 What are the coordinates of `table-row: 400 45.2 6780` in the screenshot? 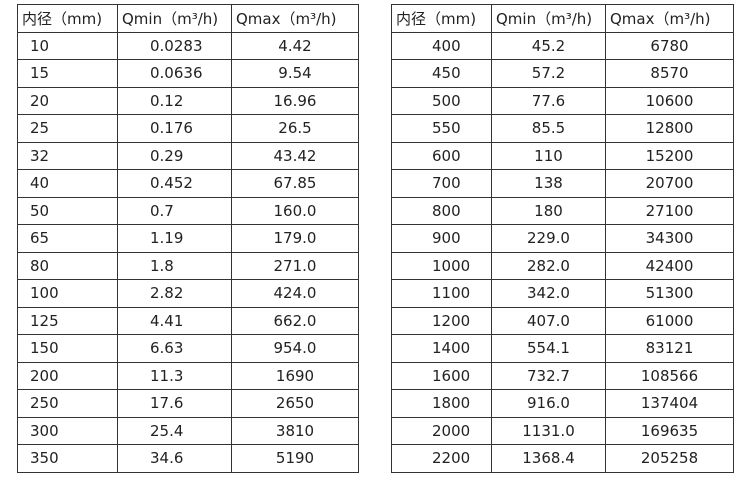 It's located at (562, 45).